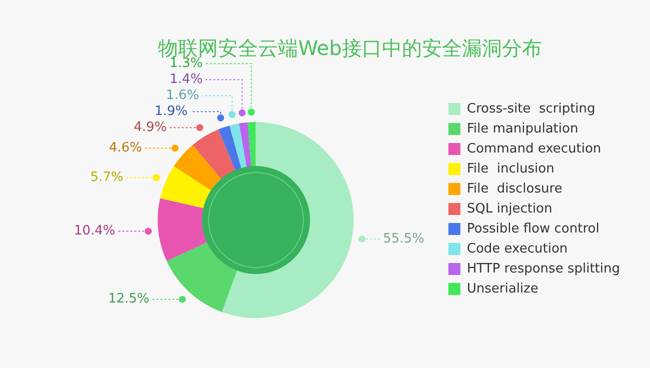  I want to click on data-label: 4.6%, so click(125, 148).